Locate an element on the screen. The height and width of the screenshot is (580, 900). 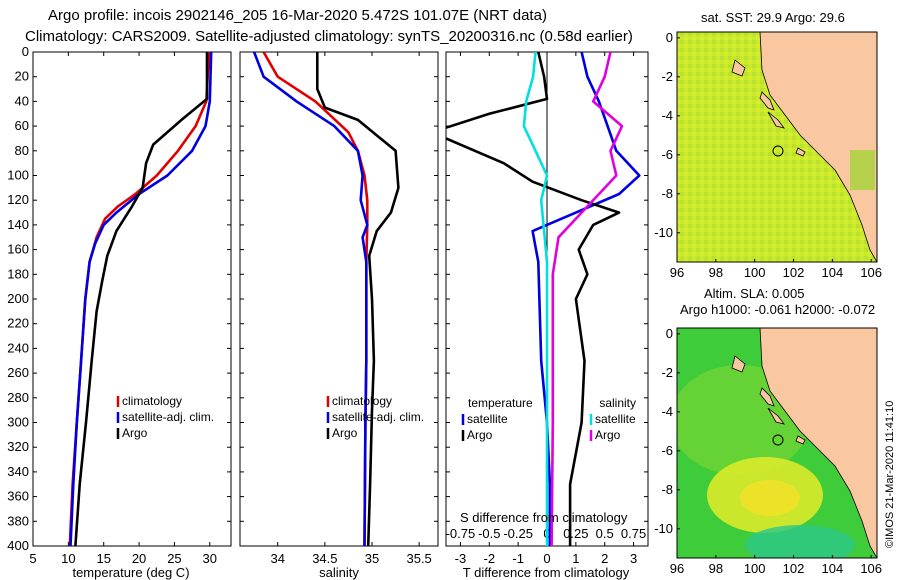
x-tick-label: 2 is located at coordinates (604, 558).